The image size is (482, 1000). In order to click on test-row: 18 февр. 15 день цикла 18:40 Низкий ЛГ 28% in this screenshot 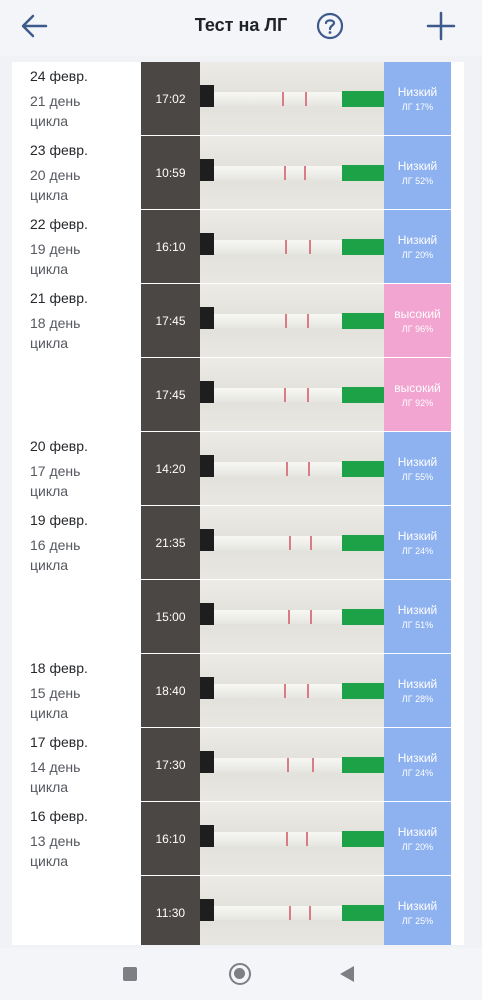, I will do `click(238, 691)`.